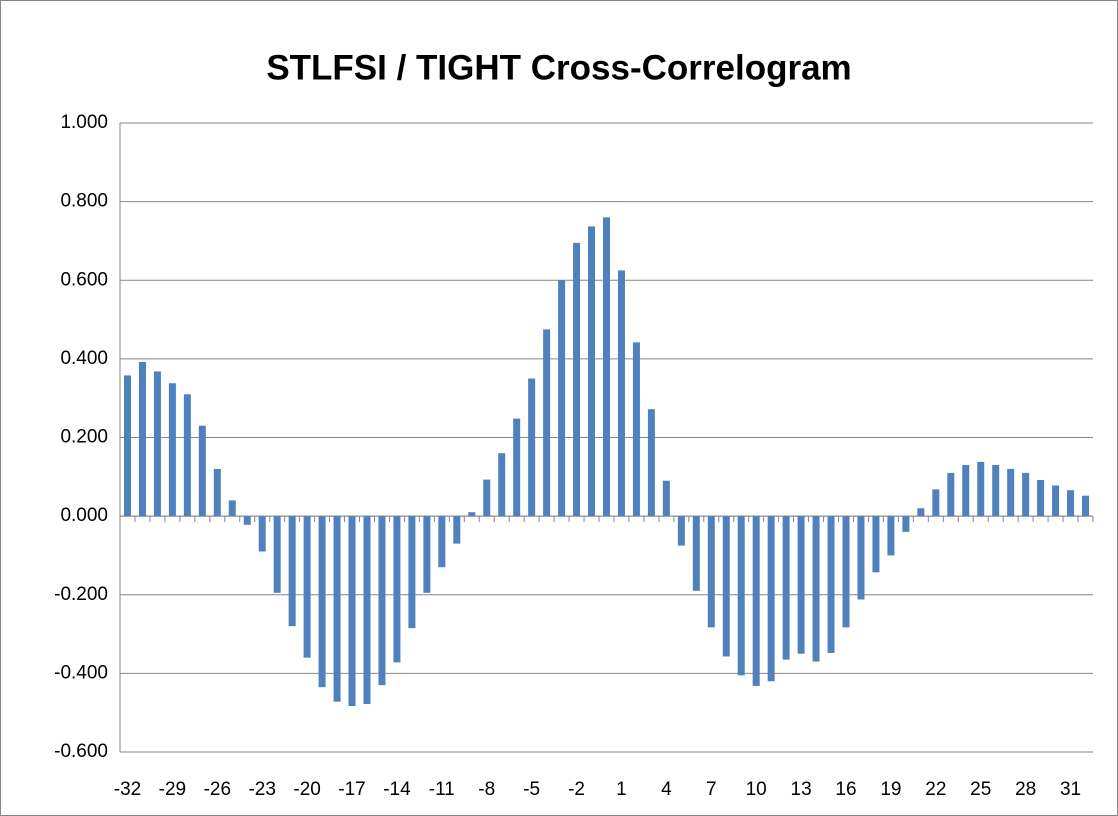 Image resolution: width=1118 pixels, height=816 pixels. Describe the element at coordinates (1025, 789) in the screenshot. I see `x-tick-label: 28` at that location.